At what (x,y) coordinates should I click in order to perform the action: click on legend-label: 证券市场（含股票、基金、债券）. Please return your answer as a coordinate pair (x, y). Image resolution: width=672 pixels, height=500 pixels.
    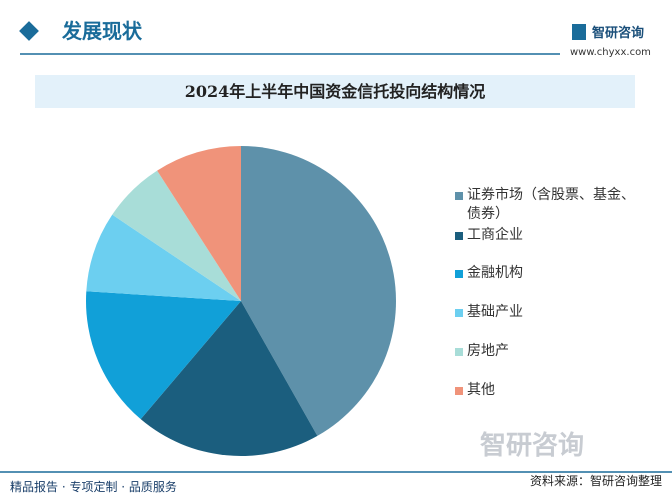
    Looking at the image, I should click on (551, 204).